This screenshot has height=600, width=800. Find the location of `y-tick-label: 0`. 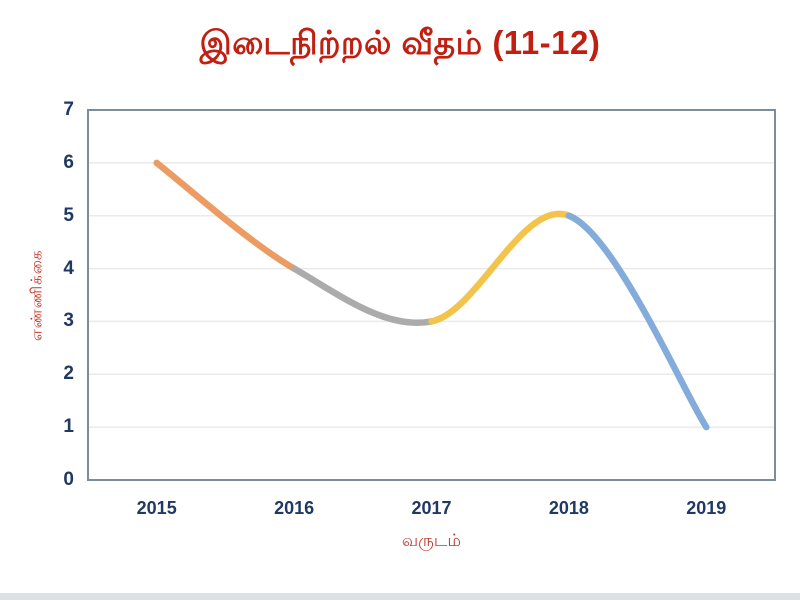

y-tick-label: 0 is located at coordinates (68, 479).